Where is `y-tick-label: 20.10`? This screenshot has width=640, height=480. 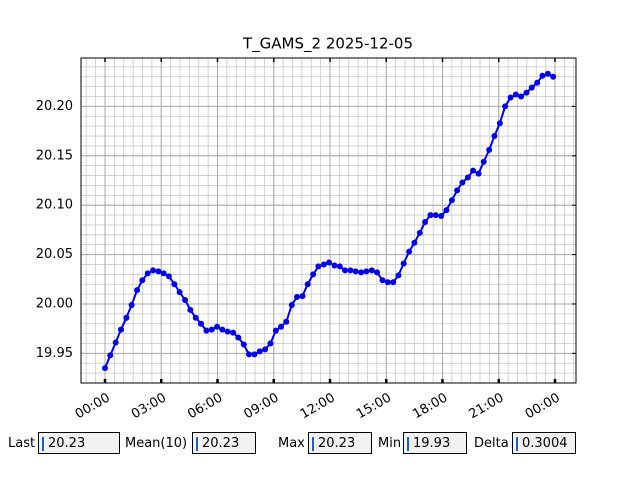 y-tick-label: 20.10 is located at coordinates (54, 205).